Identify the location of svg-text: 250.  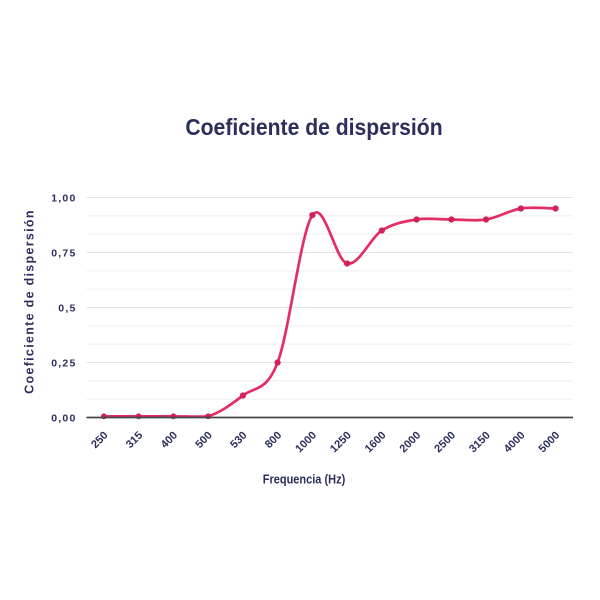
(99, 439).